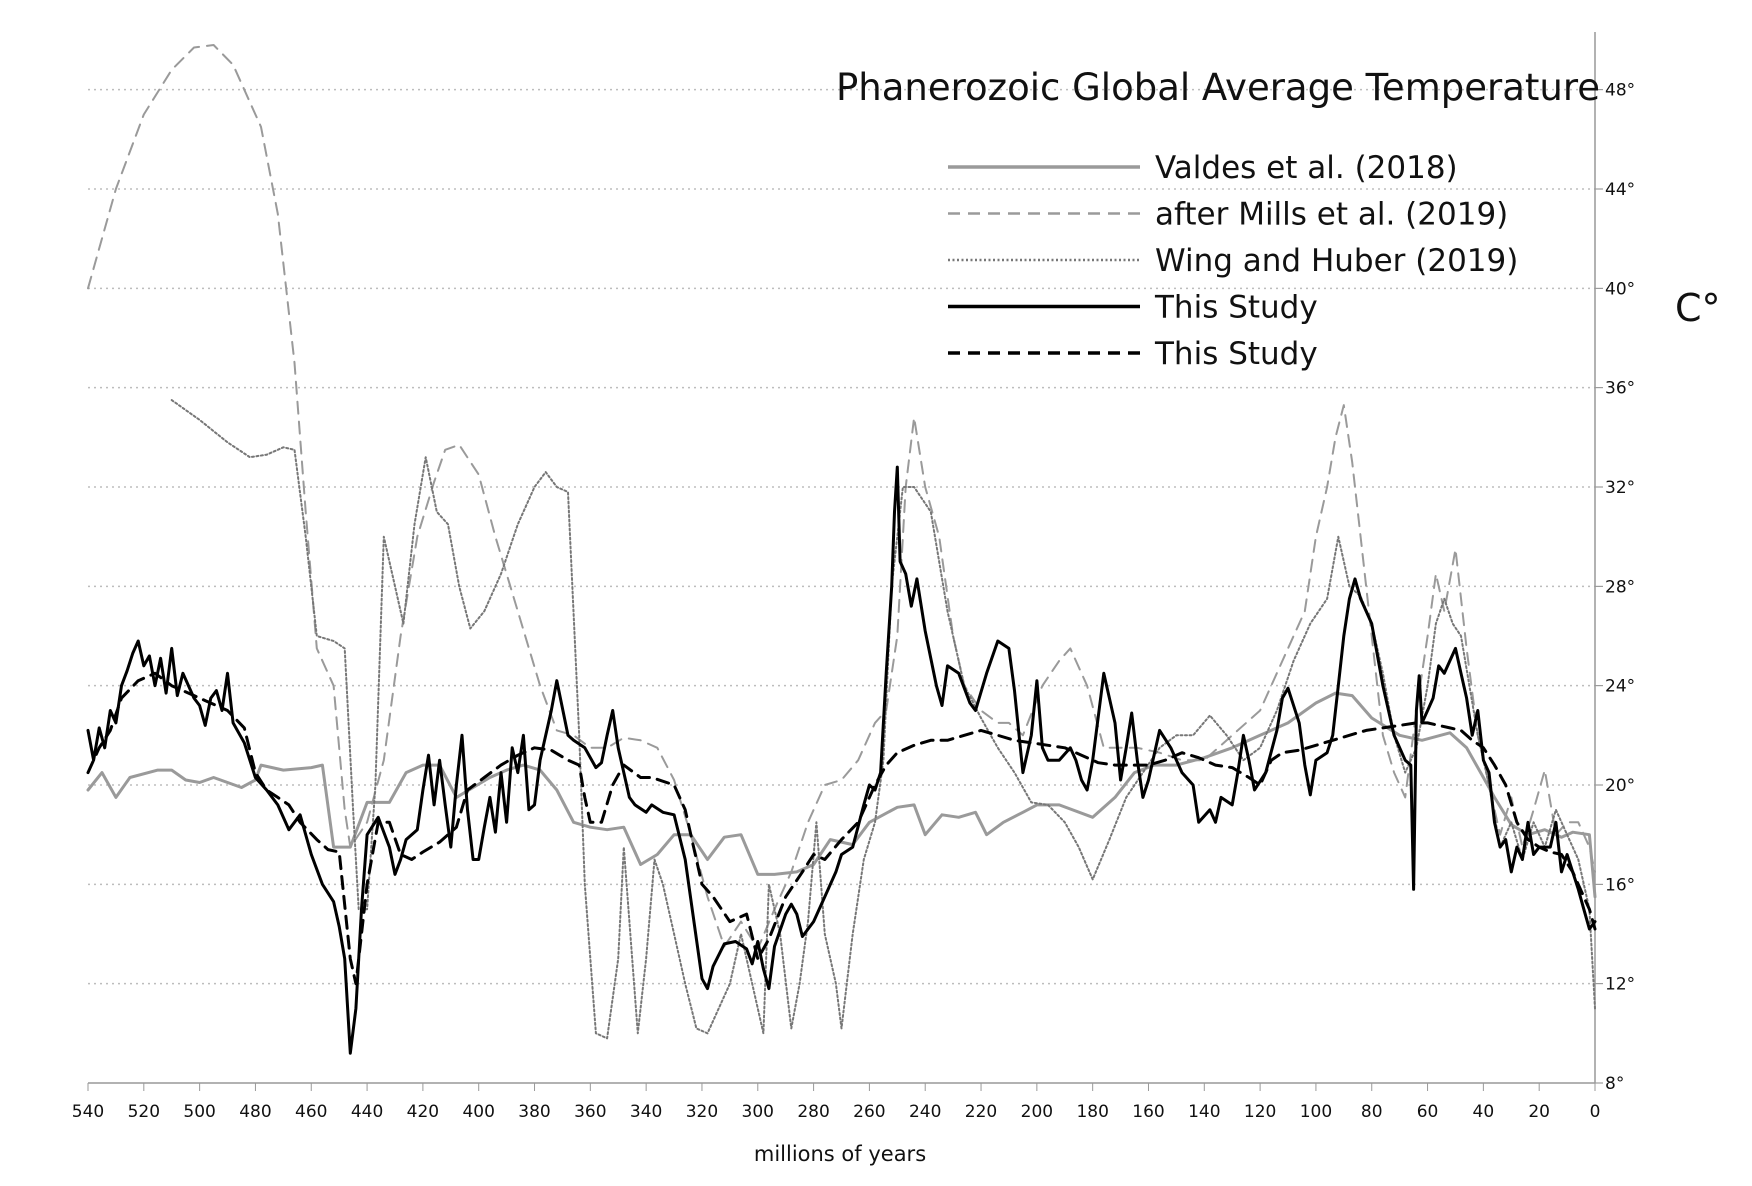 This screenshot has height=1186, width=1752. Describe the element at coordinates (1614, 1084) in the screenshot. I see `y-tick-label: 8°` at that location.